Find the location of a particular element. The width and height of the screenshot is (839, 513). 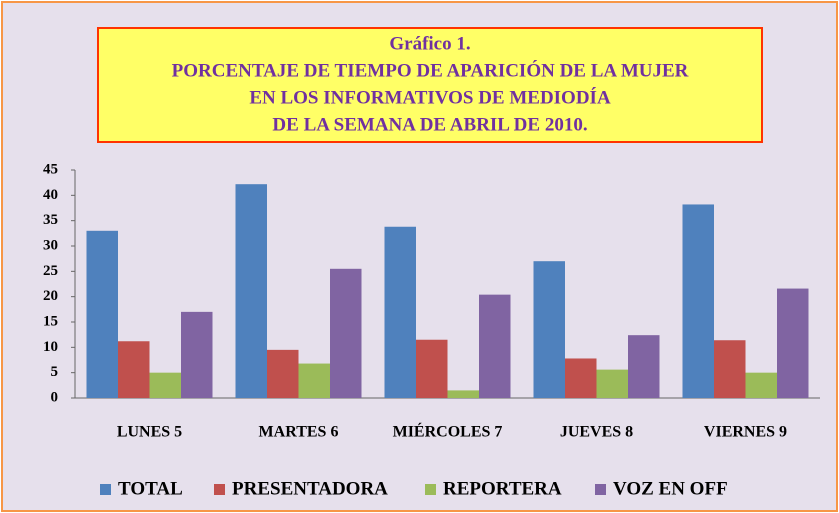

legend-label: VOZ EN OFF is located at coordinates (670, 488).